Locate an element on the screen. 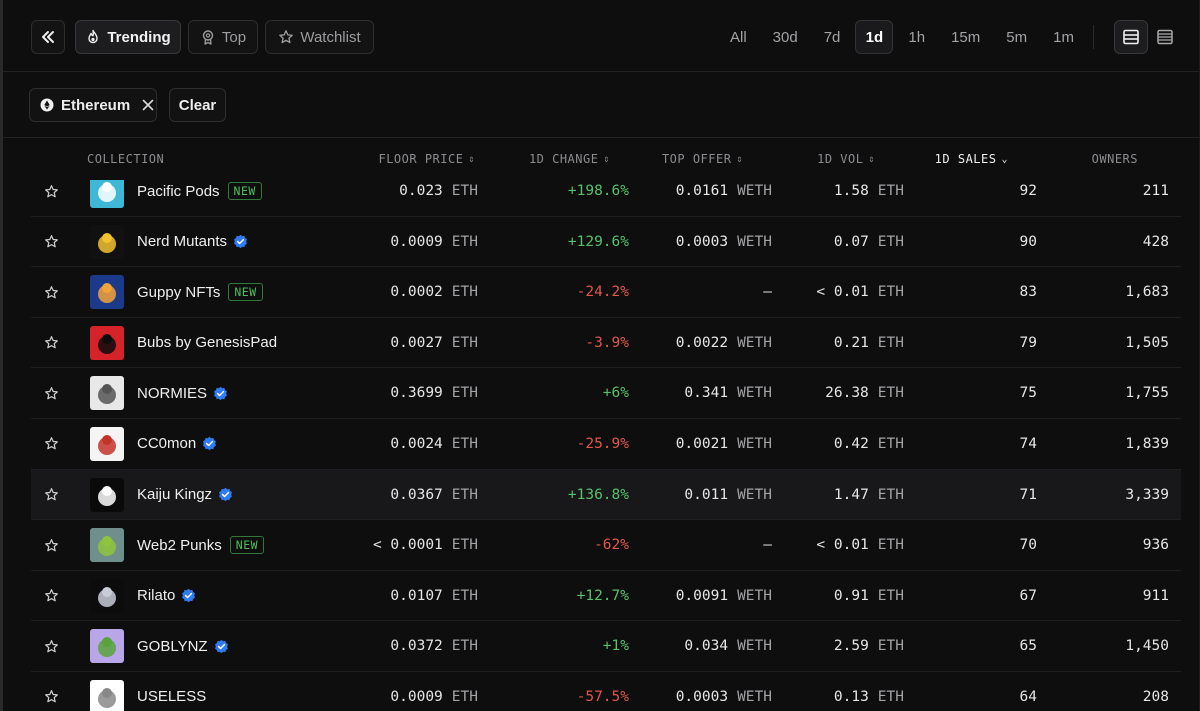 The image size is (1200, 711). volume-value: 0.91 is located at coordinates (851, 595).